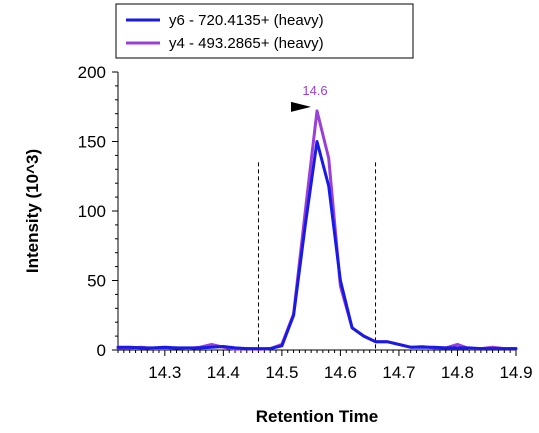  Describe the element at coordinates (301, 106) in the screenshot. I see `peak-marker-icon` at that location.